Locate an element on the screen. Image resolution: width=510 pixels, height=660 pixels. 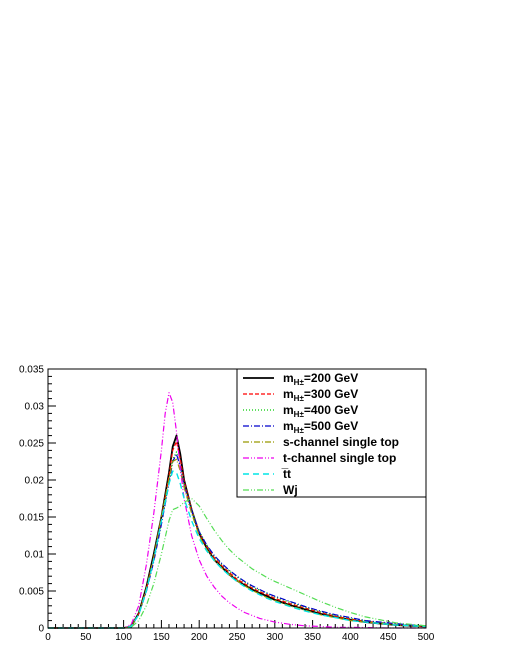
legend-entry-5: s-channel single top is located at coordinates (341, 442).